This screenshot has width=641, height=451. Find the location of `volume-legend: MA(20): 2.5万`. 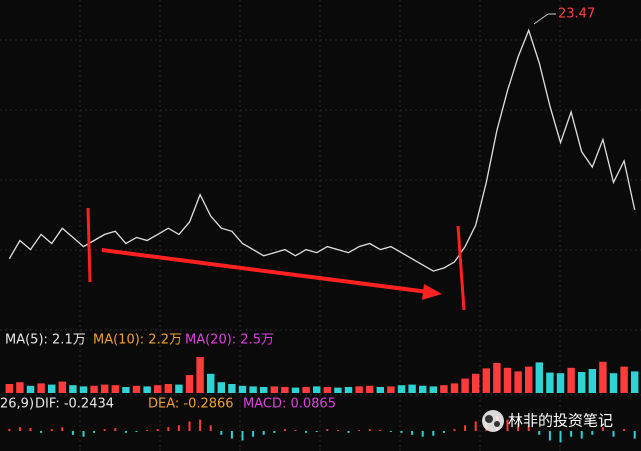

volume-legend: MA(20): 2.5万 is located at coordinates (229, 340).